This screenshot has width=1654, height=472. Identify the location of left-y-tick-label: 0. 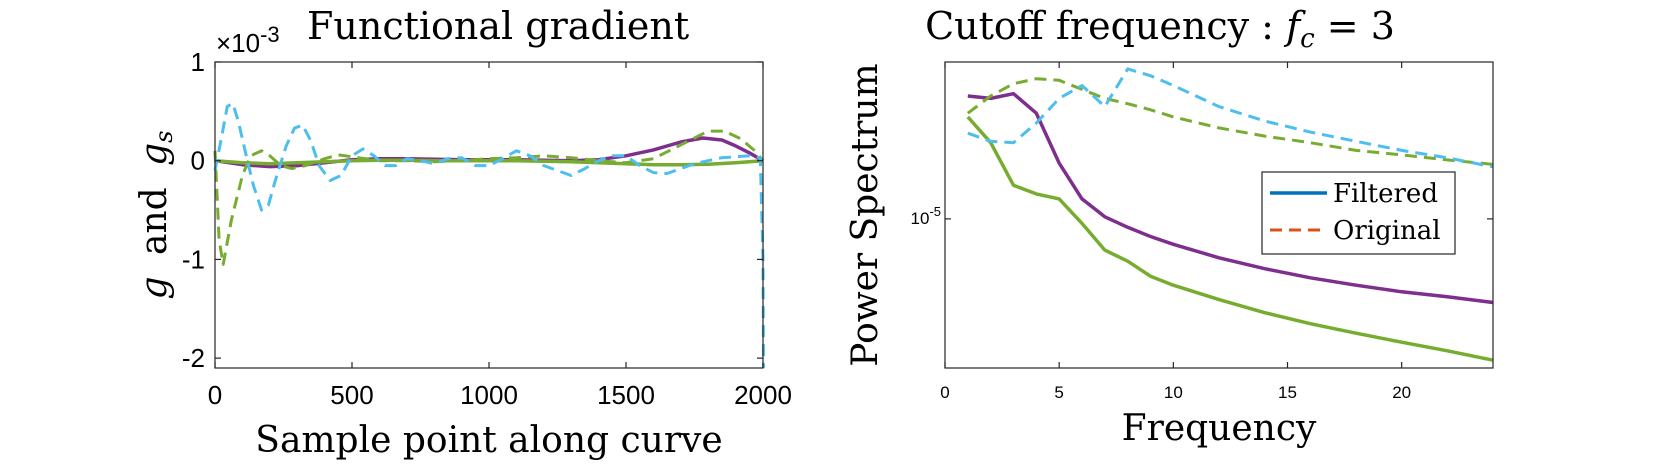
(198, 161).